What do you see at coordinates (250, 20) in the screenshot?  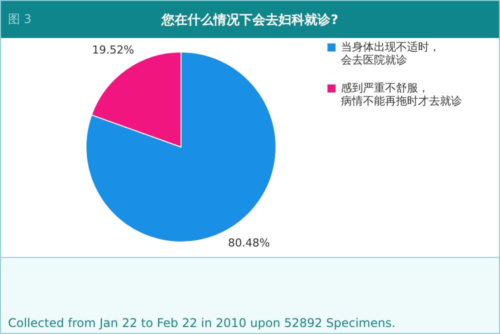 I see `chart-title: 您在什么情况下会去妇科就诊?` at bounding box center [250, 20].